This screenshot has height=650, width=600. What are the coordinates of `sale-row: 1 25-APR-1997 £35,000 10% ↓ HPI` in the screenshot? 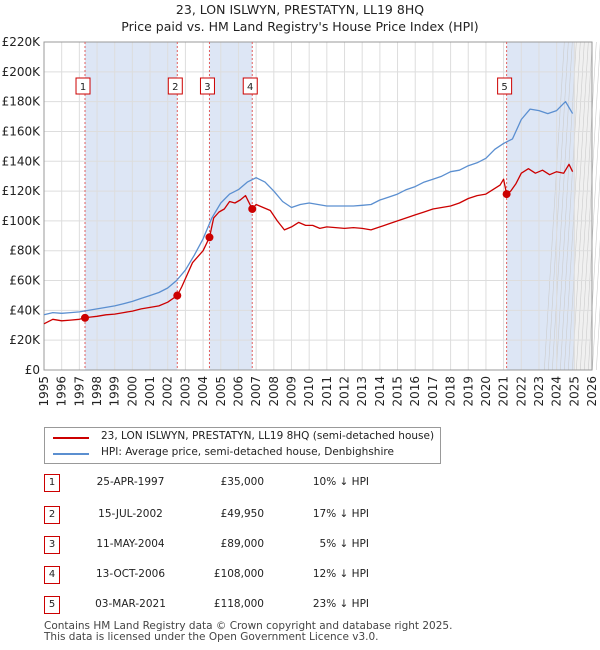 It's located at (224, 483).